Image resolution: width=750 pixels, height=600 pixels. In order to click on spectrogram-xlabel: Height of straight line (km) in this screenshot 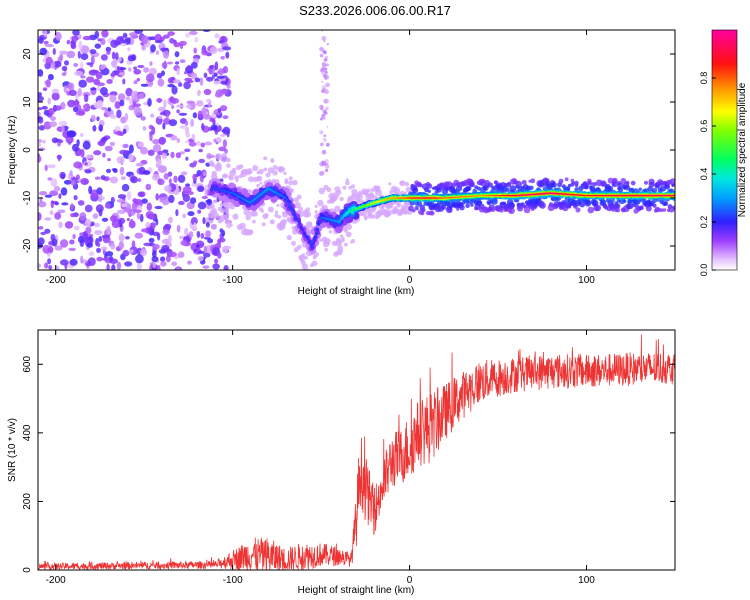, I will do `click(356, 291)`.